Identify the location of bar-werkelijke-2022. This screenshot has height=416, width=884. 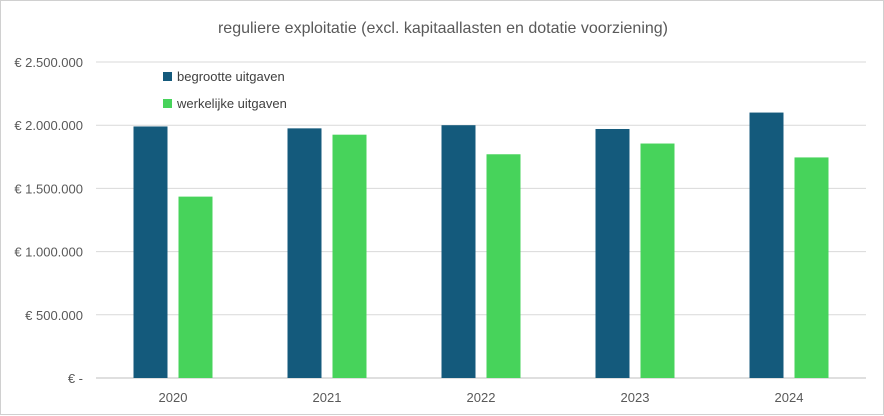
(503, 266).